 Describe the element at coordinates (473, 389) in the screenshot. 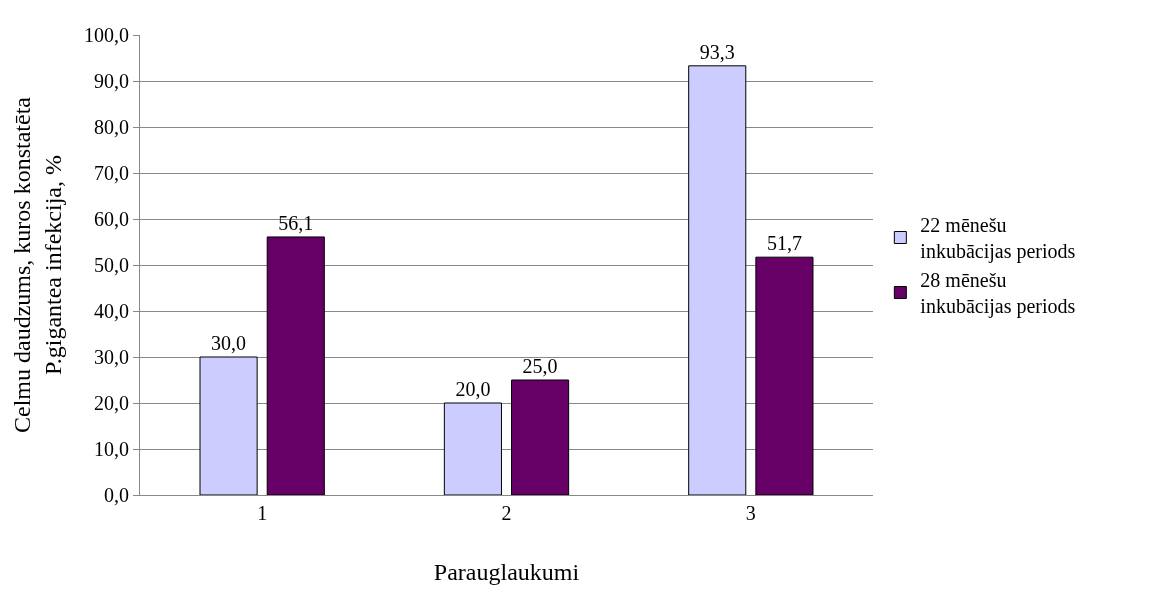

I see `data-label: 20,0` at that location.